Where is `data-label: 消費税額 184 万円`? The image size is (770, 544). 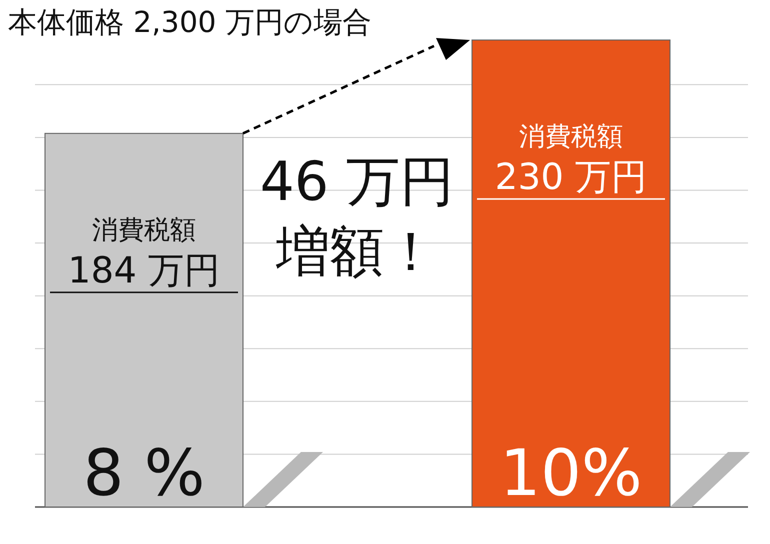 data-label: 消費税額 184 万円 is located at coordinates (144, 253).